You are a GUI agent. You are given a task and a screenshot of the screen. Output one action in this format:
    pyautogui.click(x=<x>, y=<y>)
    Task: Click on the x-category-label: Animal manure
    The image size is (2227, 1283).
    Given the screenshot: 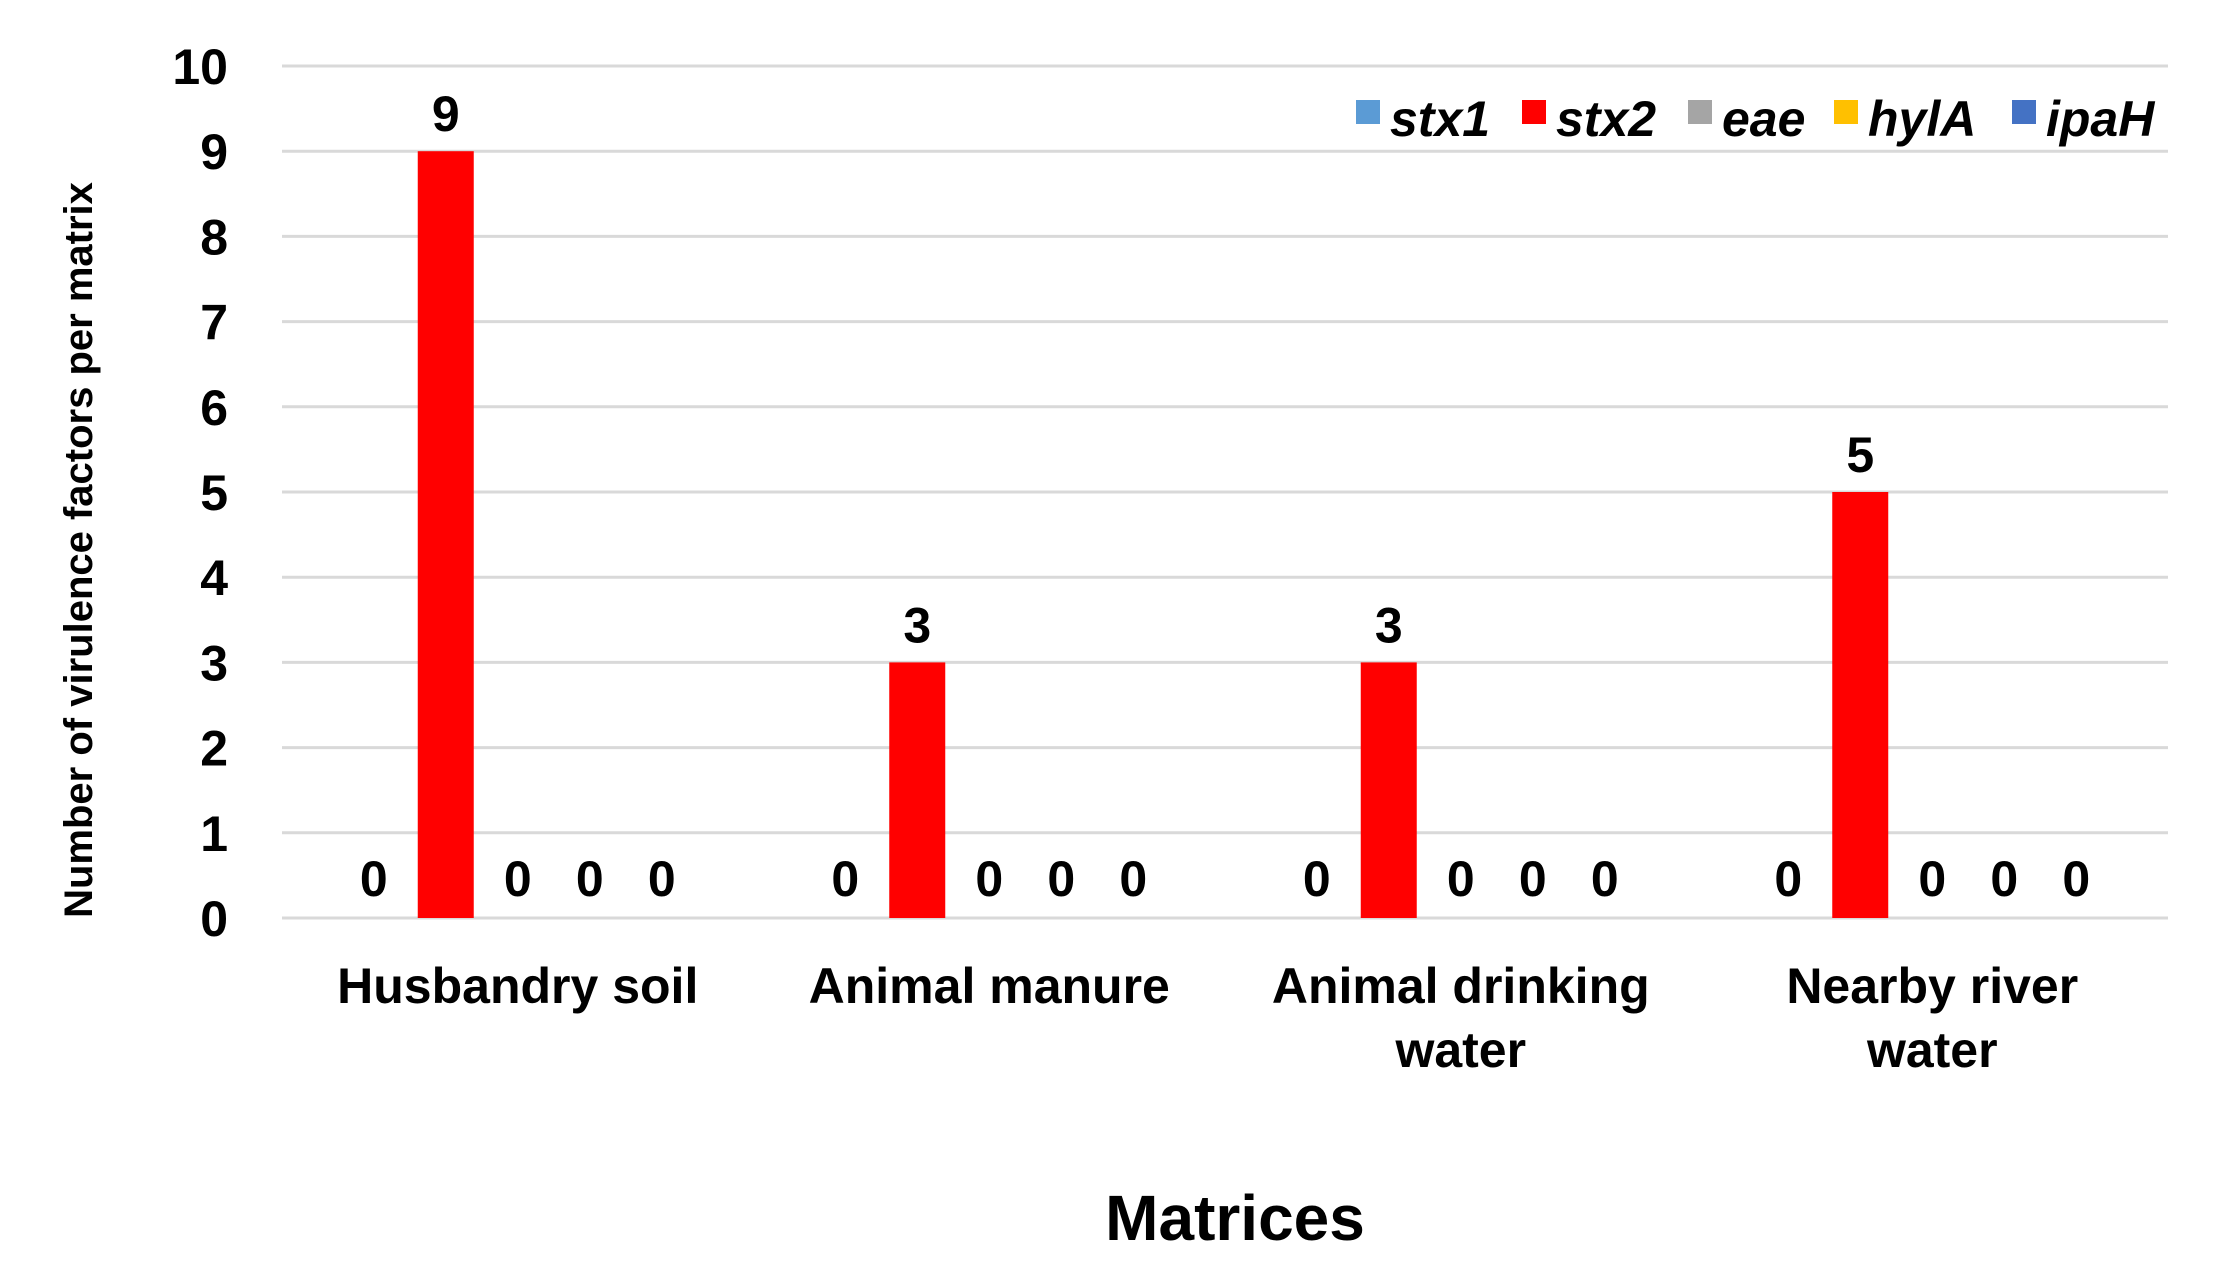 What is the action you would take?
    pyautogui.click(x=989, y=986)
    